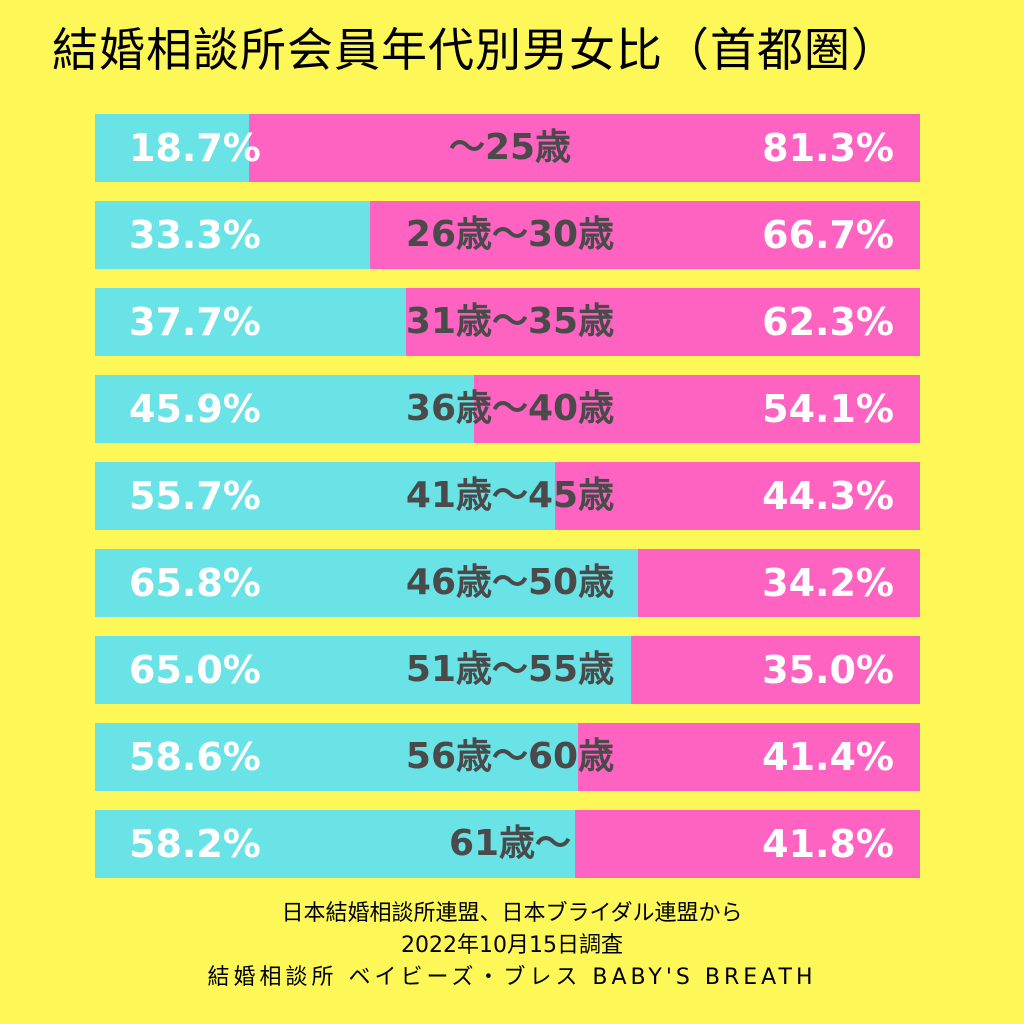 Image resolution: width=1024 pixels, height=1024 pixels. Describe the element at coordinates (195, 409) in the screenshot. I see `data-label-male: 45.9%` at that location.